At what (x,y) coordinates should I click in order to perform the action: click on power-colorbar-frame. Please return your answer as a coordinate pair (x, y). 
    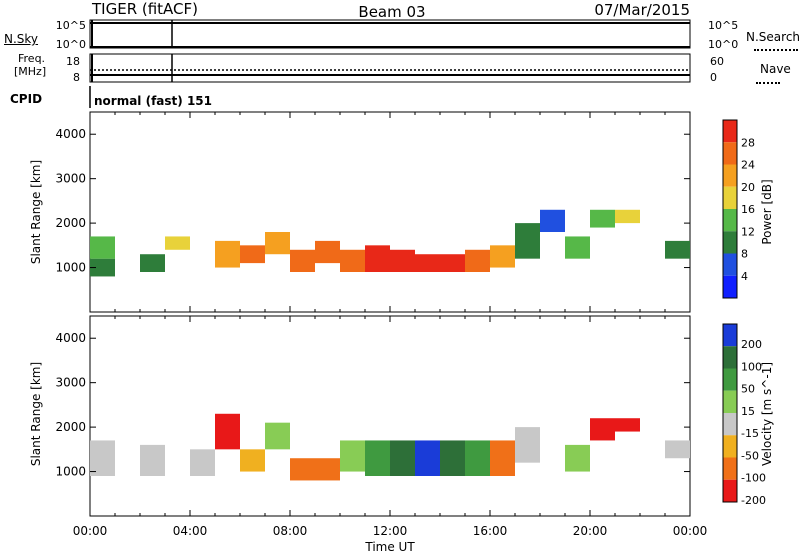
    Looking at the image, I should click on (730, 209).